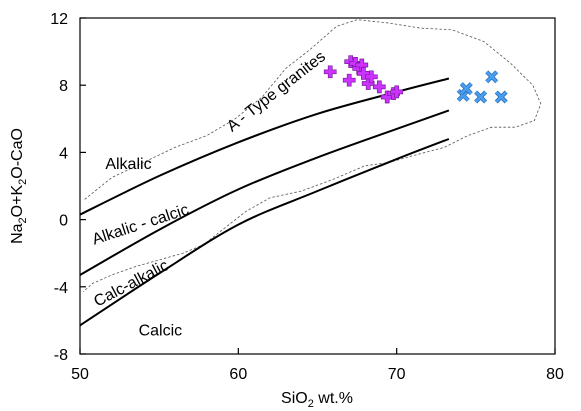 The width and height of the screenshot is (581, 411). Describe the element at coordinates (17, 201) in the screenshot. I see `y-title-part: O+K` at that location.